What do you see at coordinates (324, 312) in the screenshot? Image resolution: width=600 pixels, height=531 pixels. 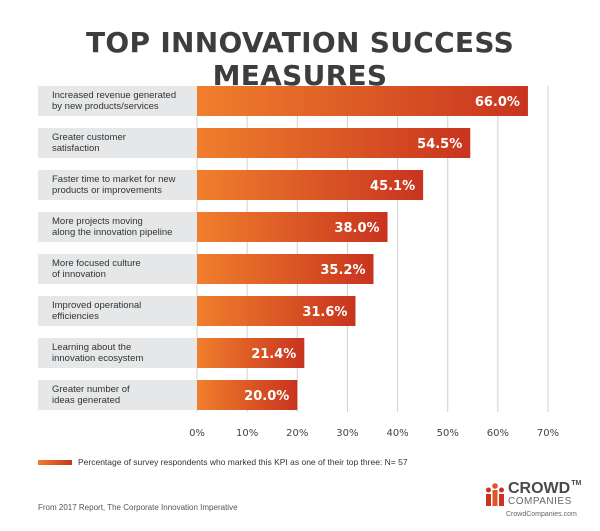 I see `bar-value-label: 31.6%` at bounding box center [324, 312].